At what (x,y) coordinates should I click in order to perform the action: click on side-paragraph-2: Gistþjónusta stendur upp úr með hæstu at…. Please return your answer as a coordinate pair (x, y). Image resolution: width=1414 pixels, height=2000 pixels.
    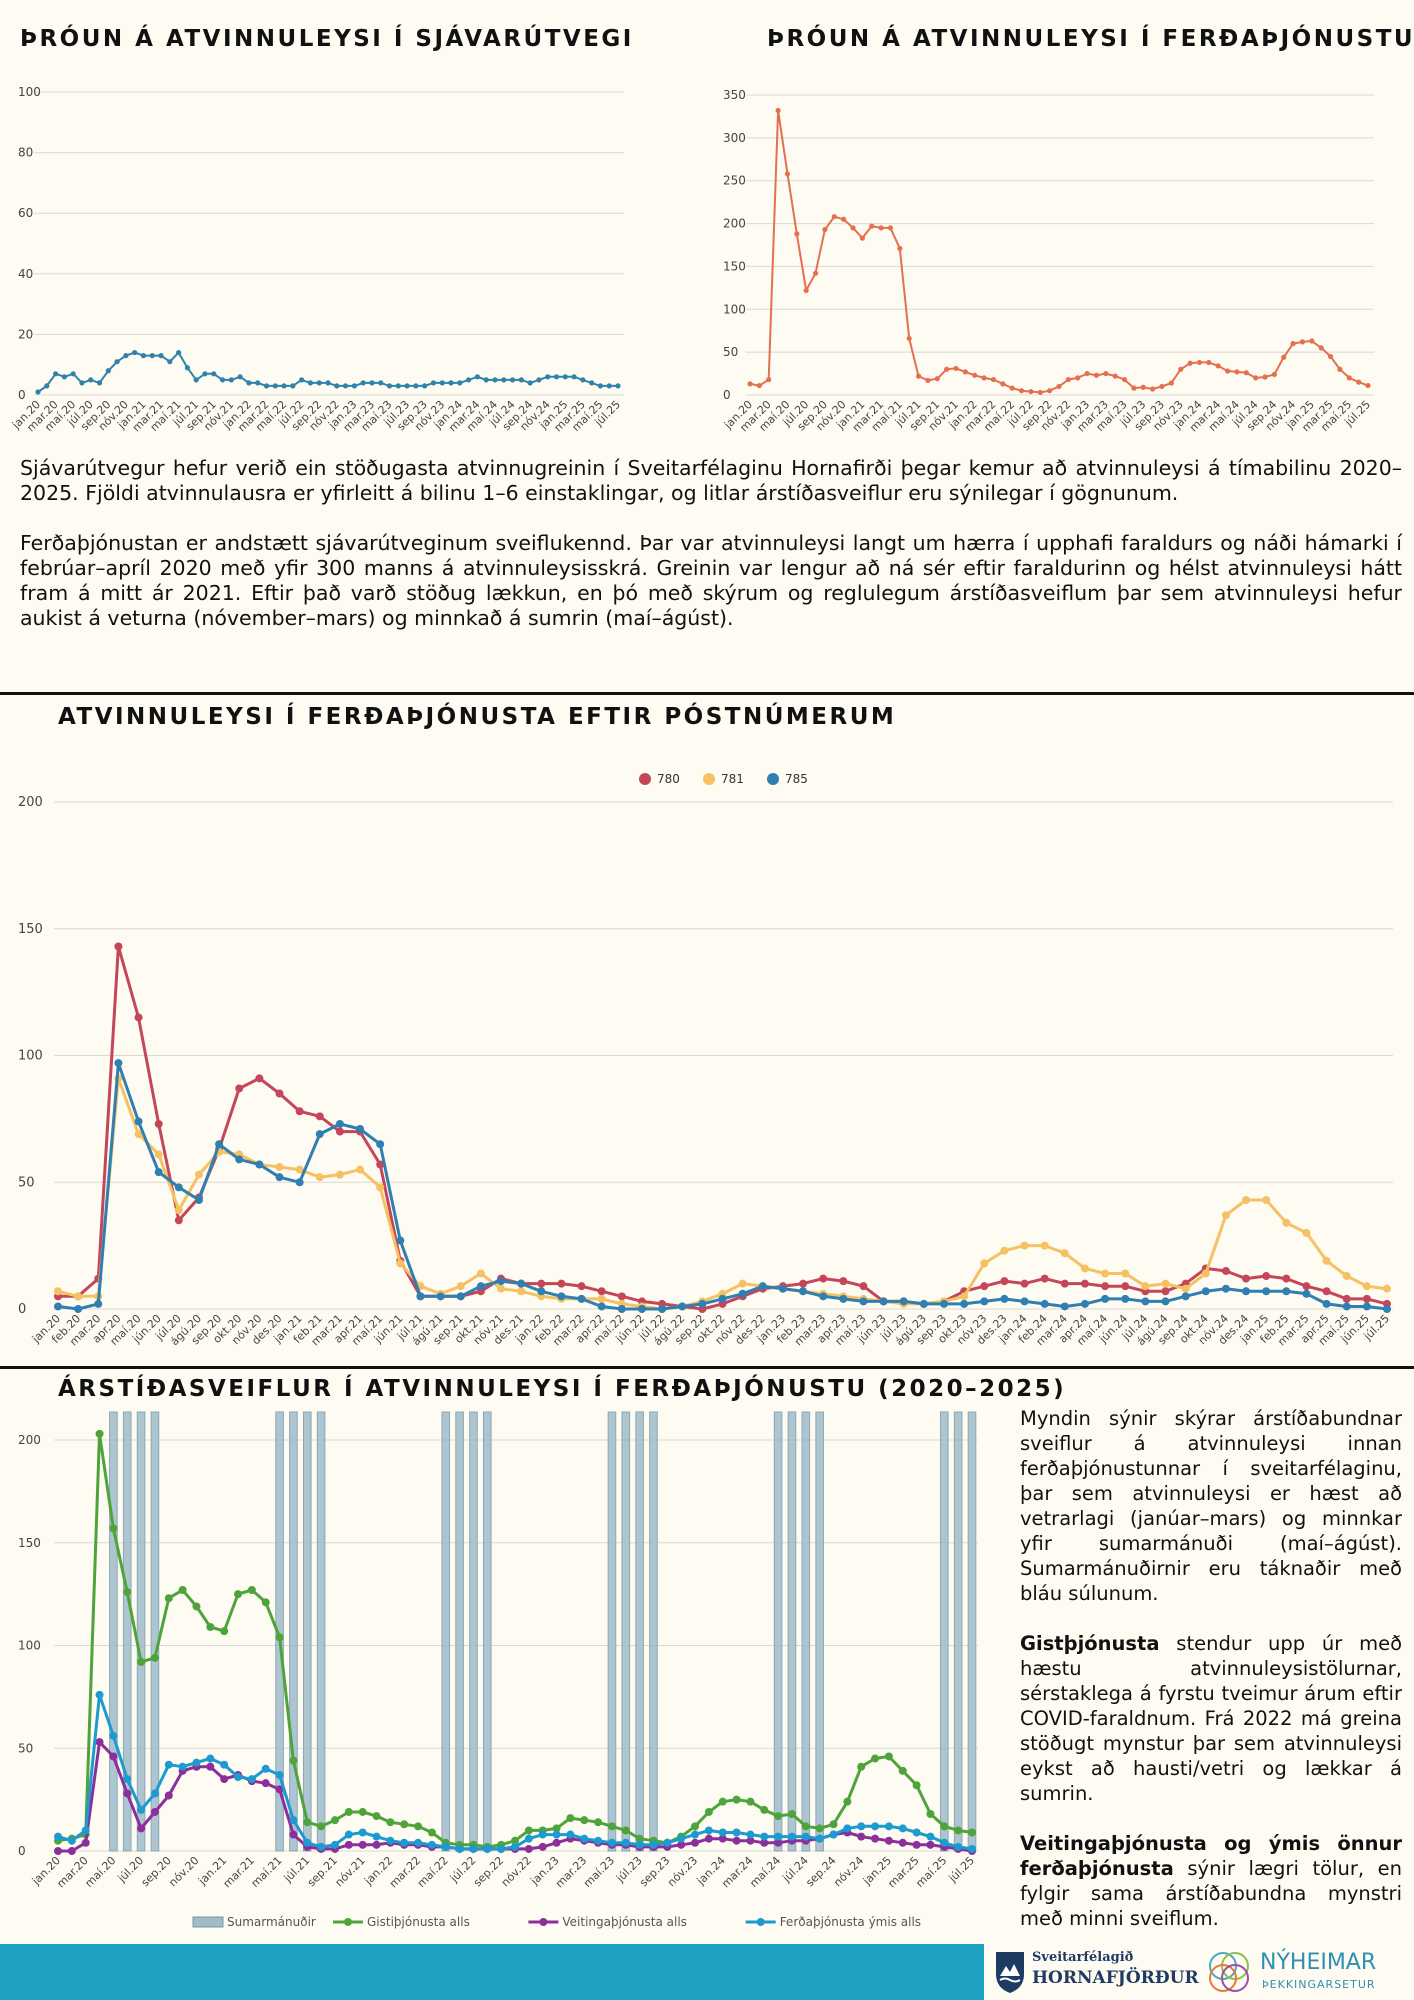
    Looking at the image, I should click on (1211, 1718).